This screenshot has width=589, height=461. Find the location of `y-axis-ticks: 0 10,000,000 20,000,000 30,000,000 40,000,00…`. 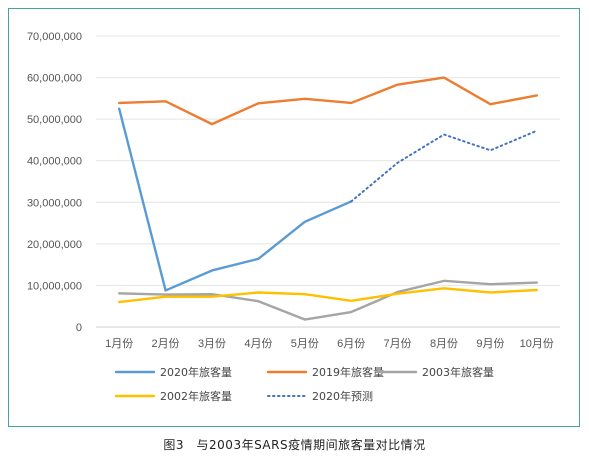

y-axis-ticks: 0 10,000,000 20,000,000 30,000,000 40,000,00… is located at coordinates (54, 182).